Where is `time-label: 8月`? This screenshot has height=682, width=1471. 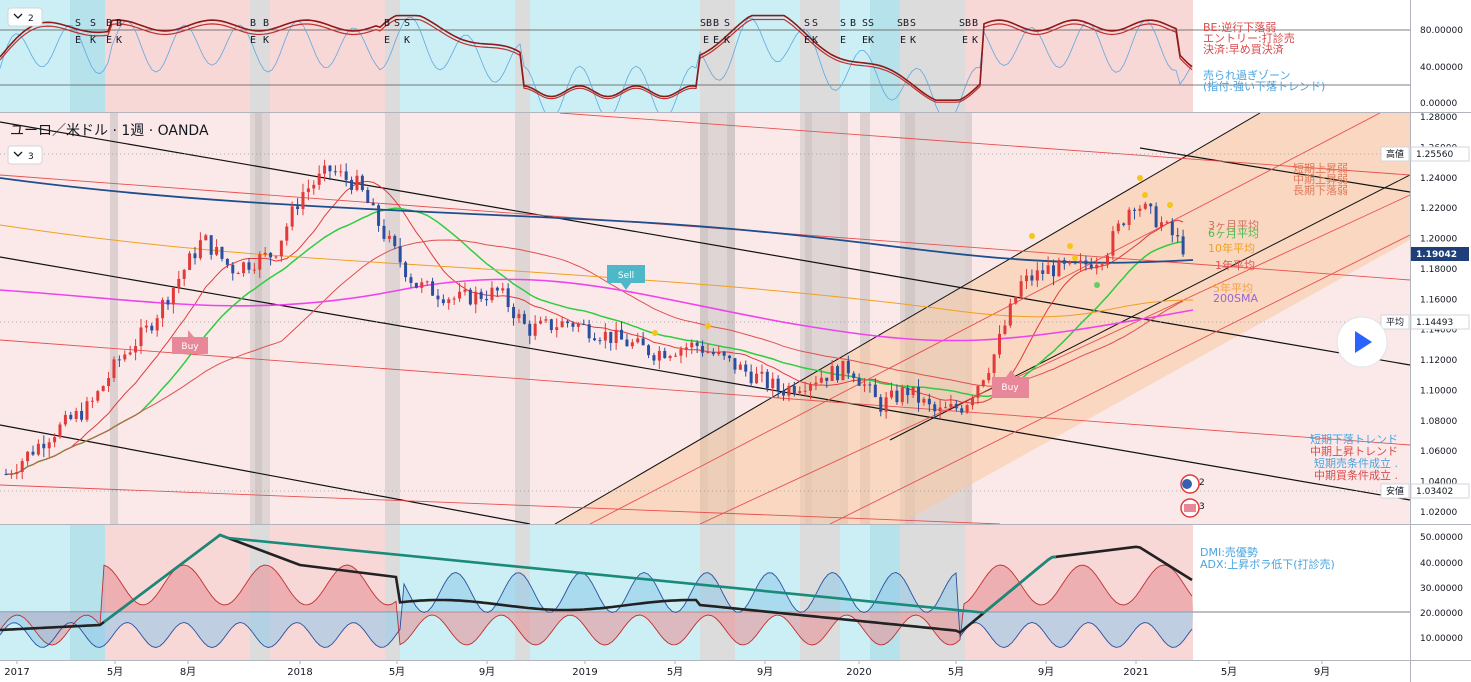
time-label: 8月 is located at coordinates (188, 672).